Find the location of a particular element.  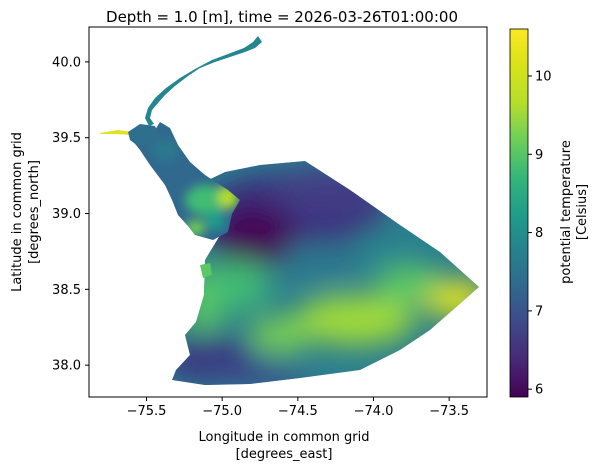

y-tick-label: 39.5 is located at coordinates (66, 138).